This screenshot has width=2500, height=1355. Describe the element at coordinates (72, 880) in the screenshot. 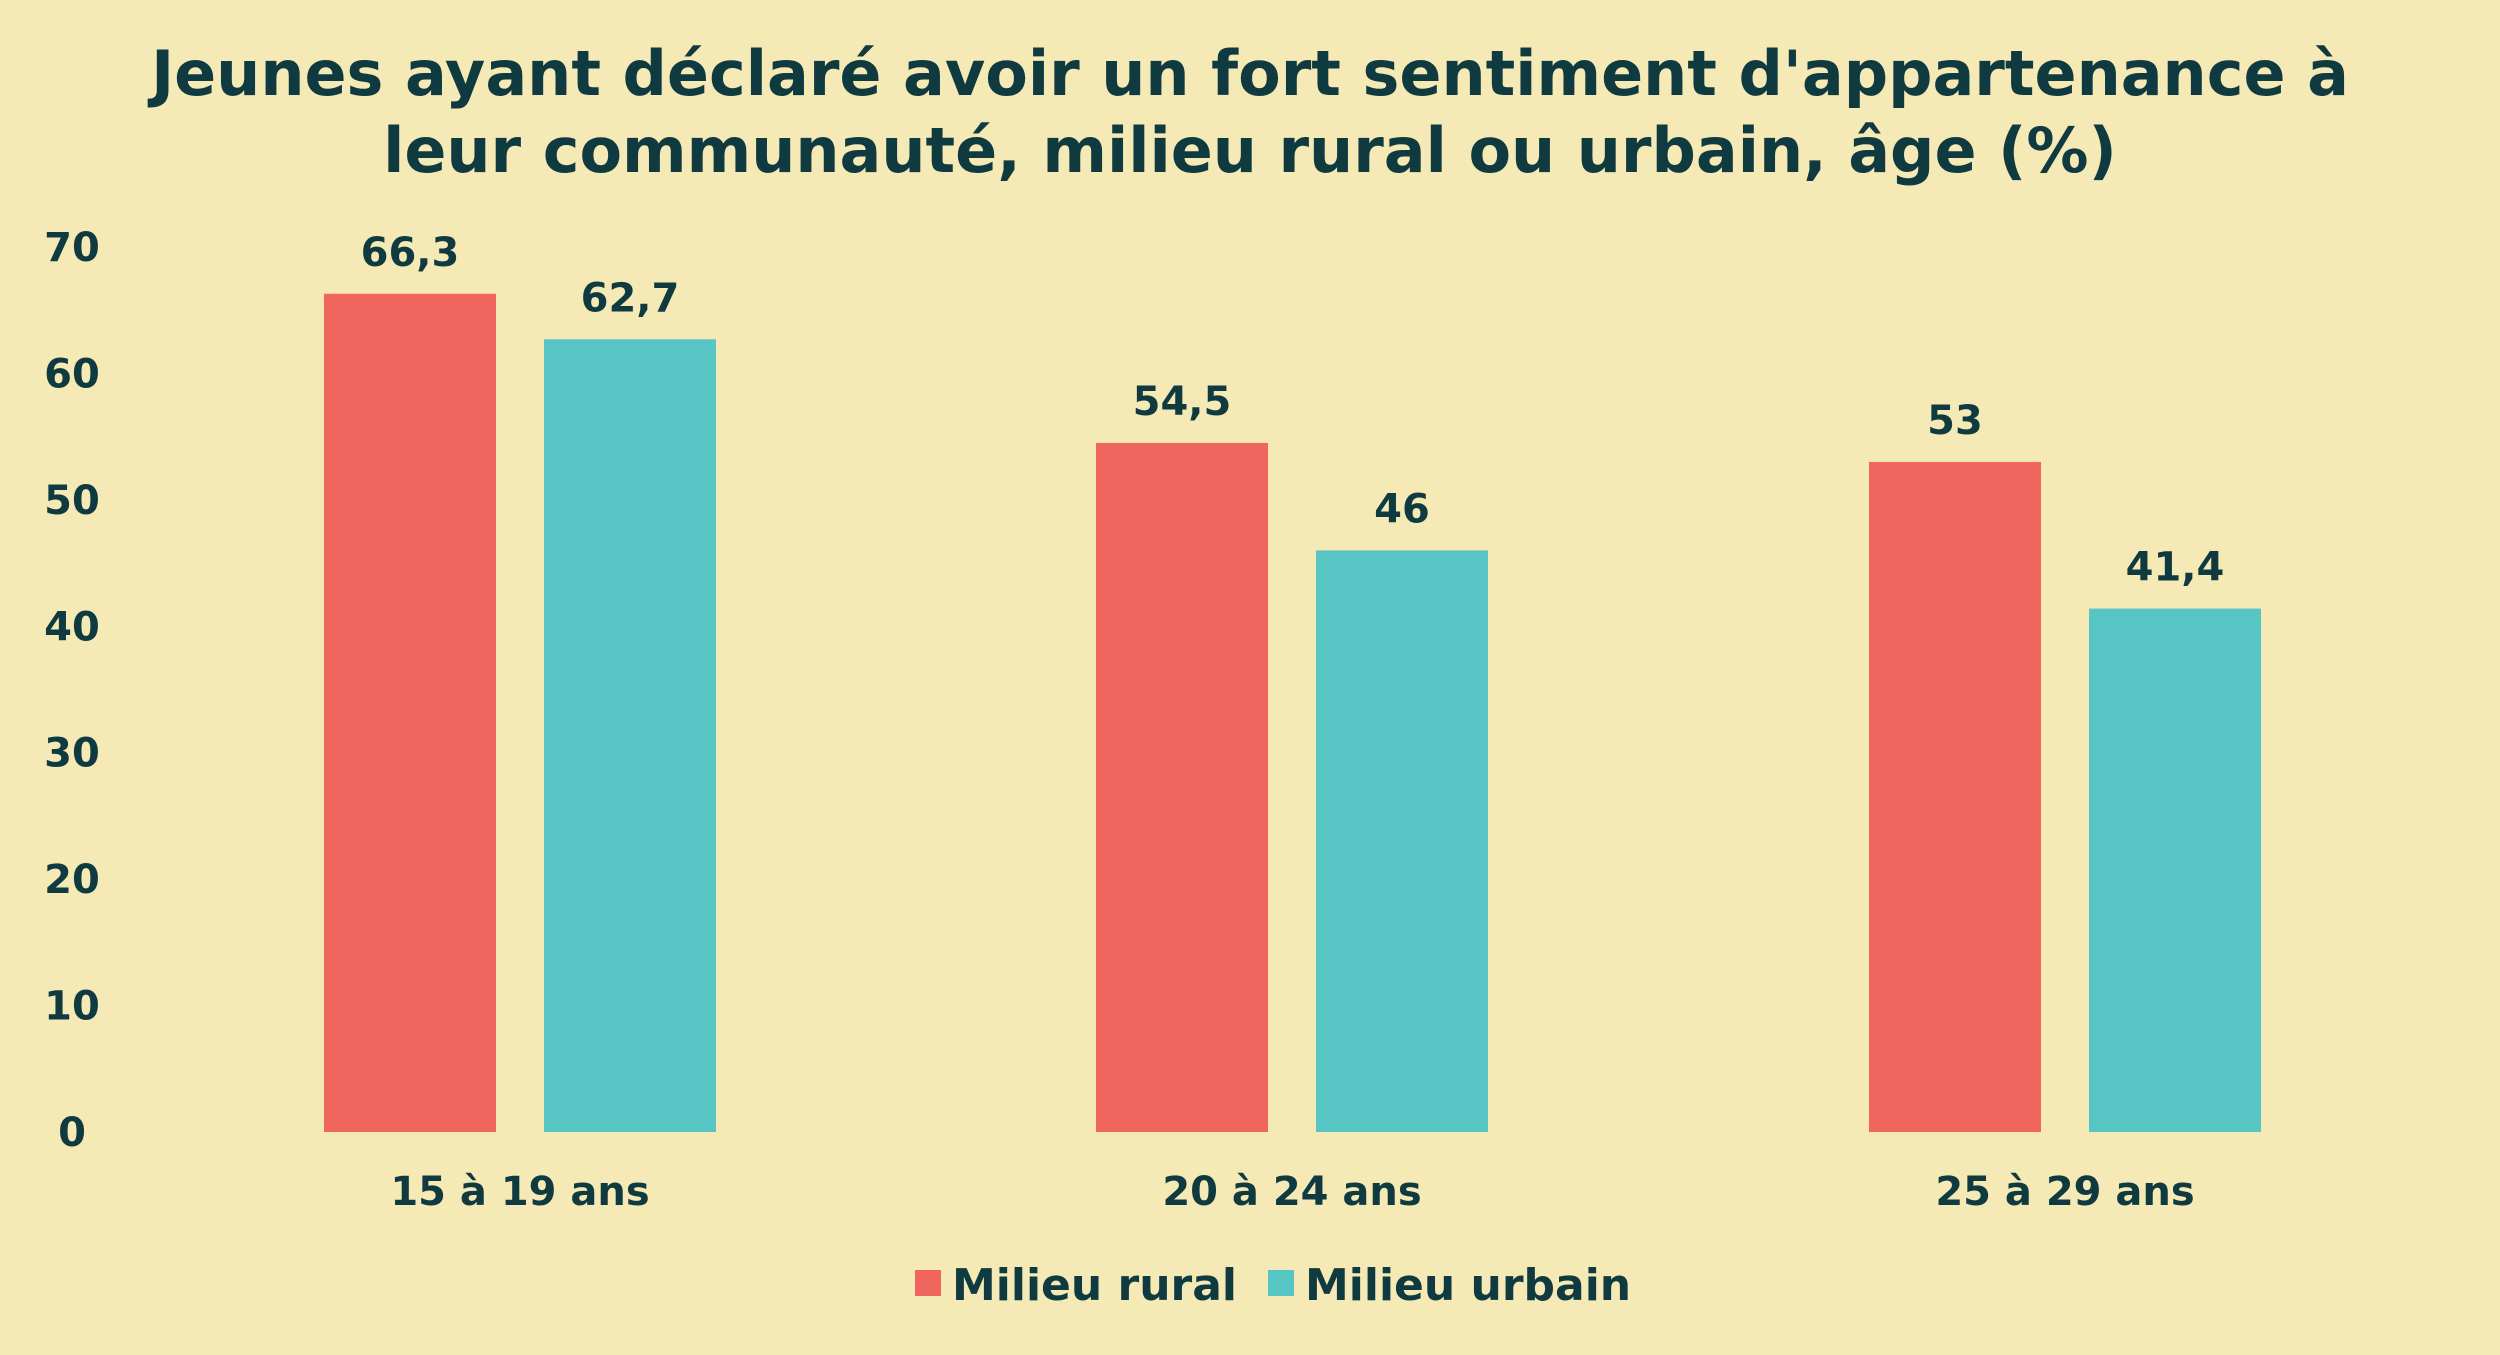

I see `y-tick-label: 20` at that location.